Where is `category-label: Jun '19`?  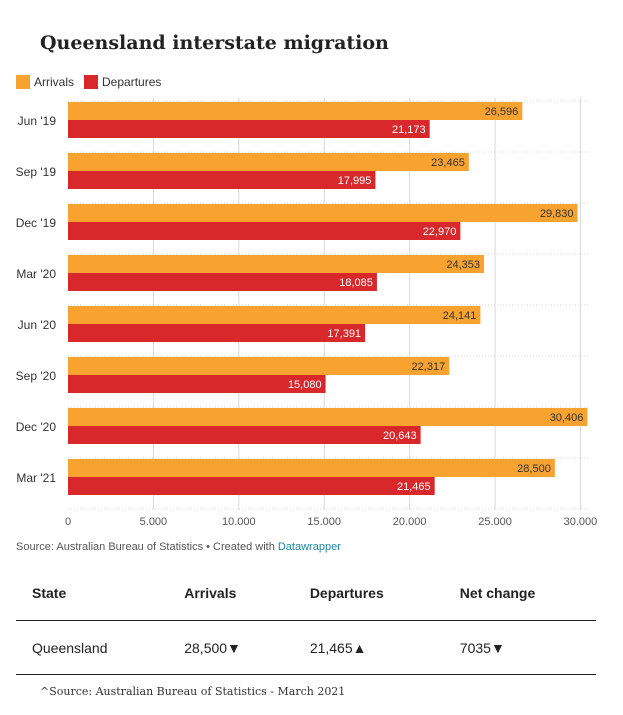
category-label: Jun '19 is located at coordinates (37, 121).